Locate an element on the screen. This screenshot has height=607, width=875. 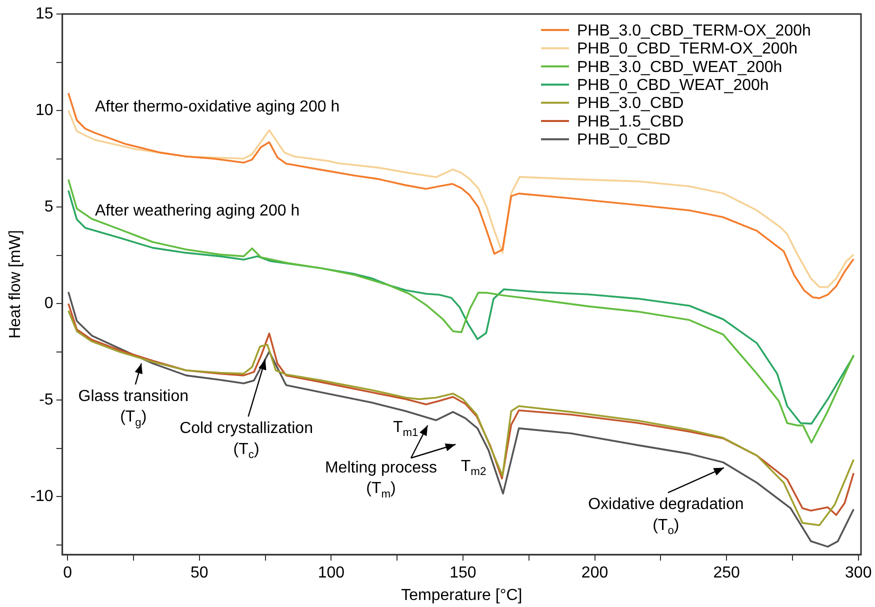
legend-label: PHB_1.5_CBD is located at coordinates (630, 121).